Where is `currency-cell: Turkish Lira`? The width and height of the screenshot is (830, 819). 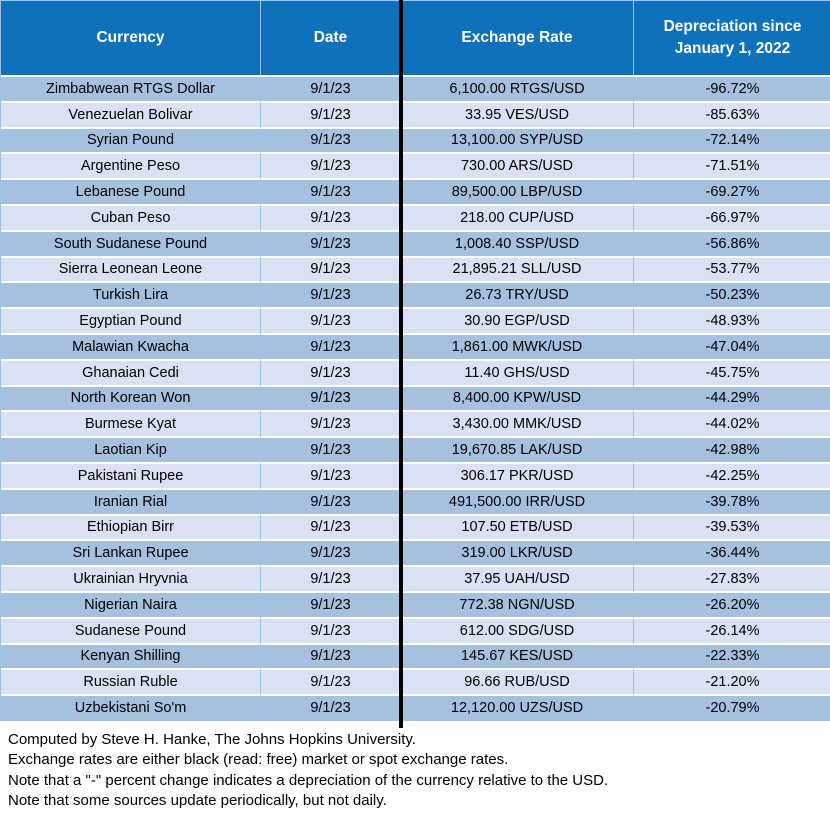 currency-cell: Turkish Lira is located at coordinates (131, 296).